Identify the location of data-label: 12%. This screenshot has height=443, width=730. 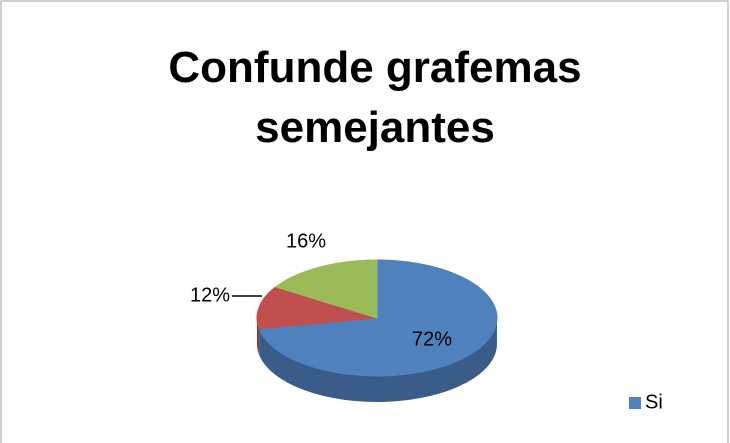
(210, 295).